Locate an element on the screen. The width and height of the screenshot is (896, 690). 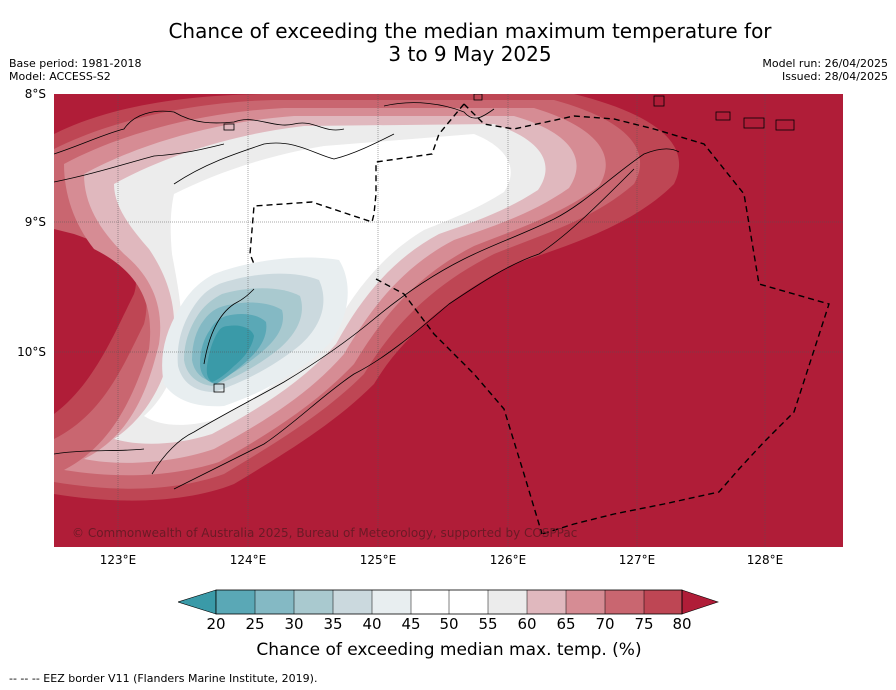
base-period: Base period: 1981-2018 is located at coordinates (75, 63).